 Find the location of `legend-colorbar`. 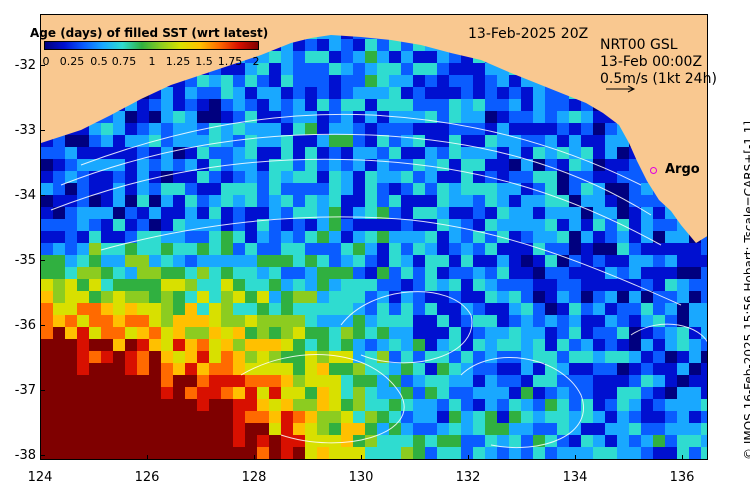

legend-colorbar is located at coordinates (151, 45).